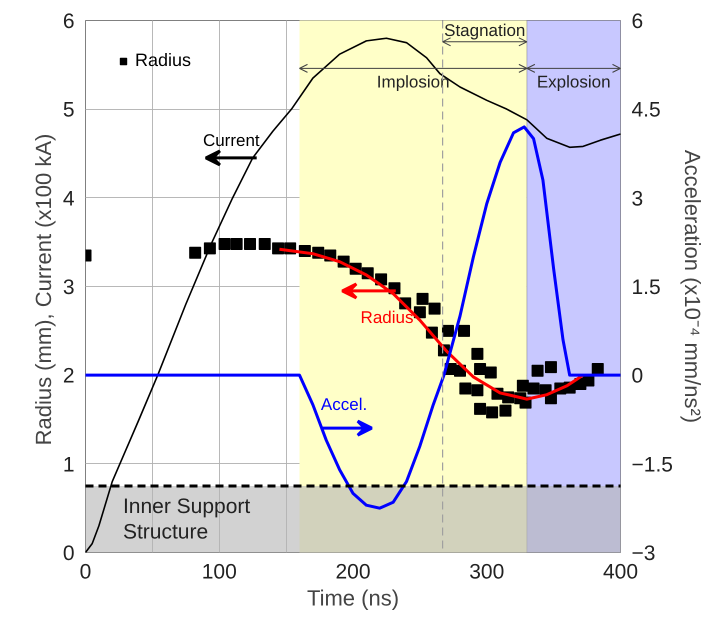  I want to click on y-tick-label: 2, so click(68, 376).